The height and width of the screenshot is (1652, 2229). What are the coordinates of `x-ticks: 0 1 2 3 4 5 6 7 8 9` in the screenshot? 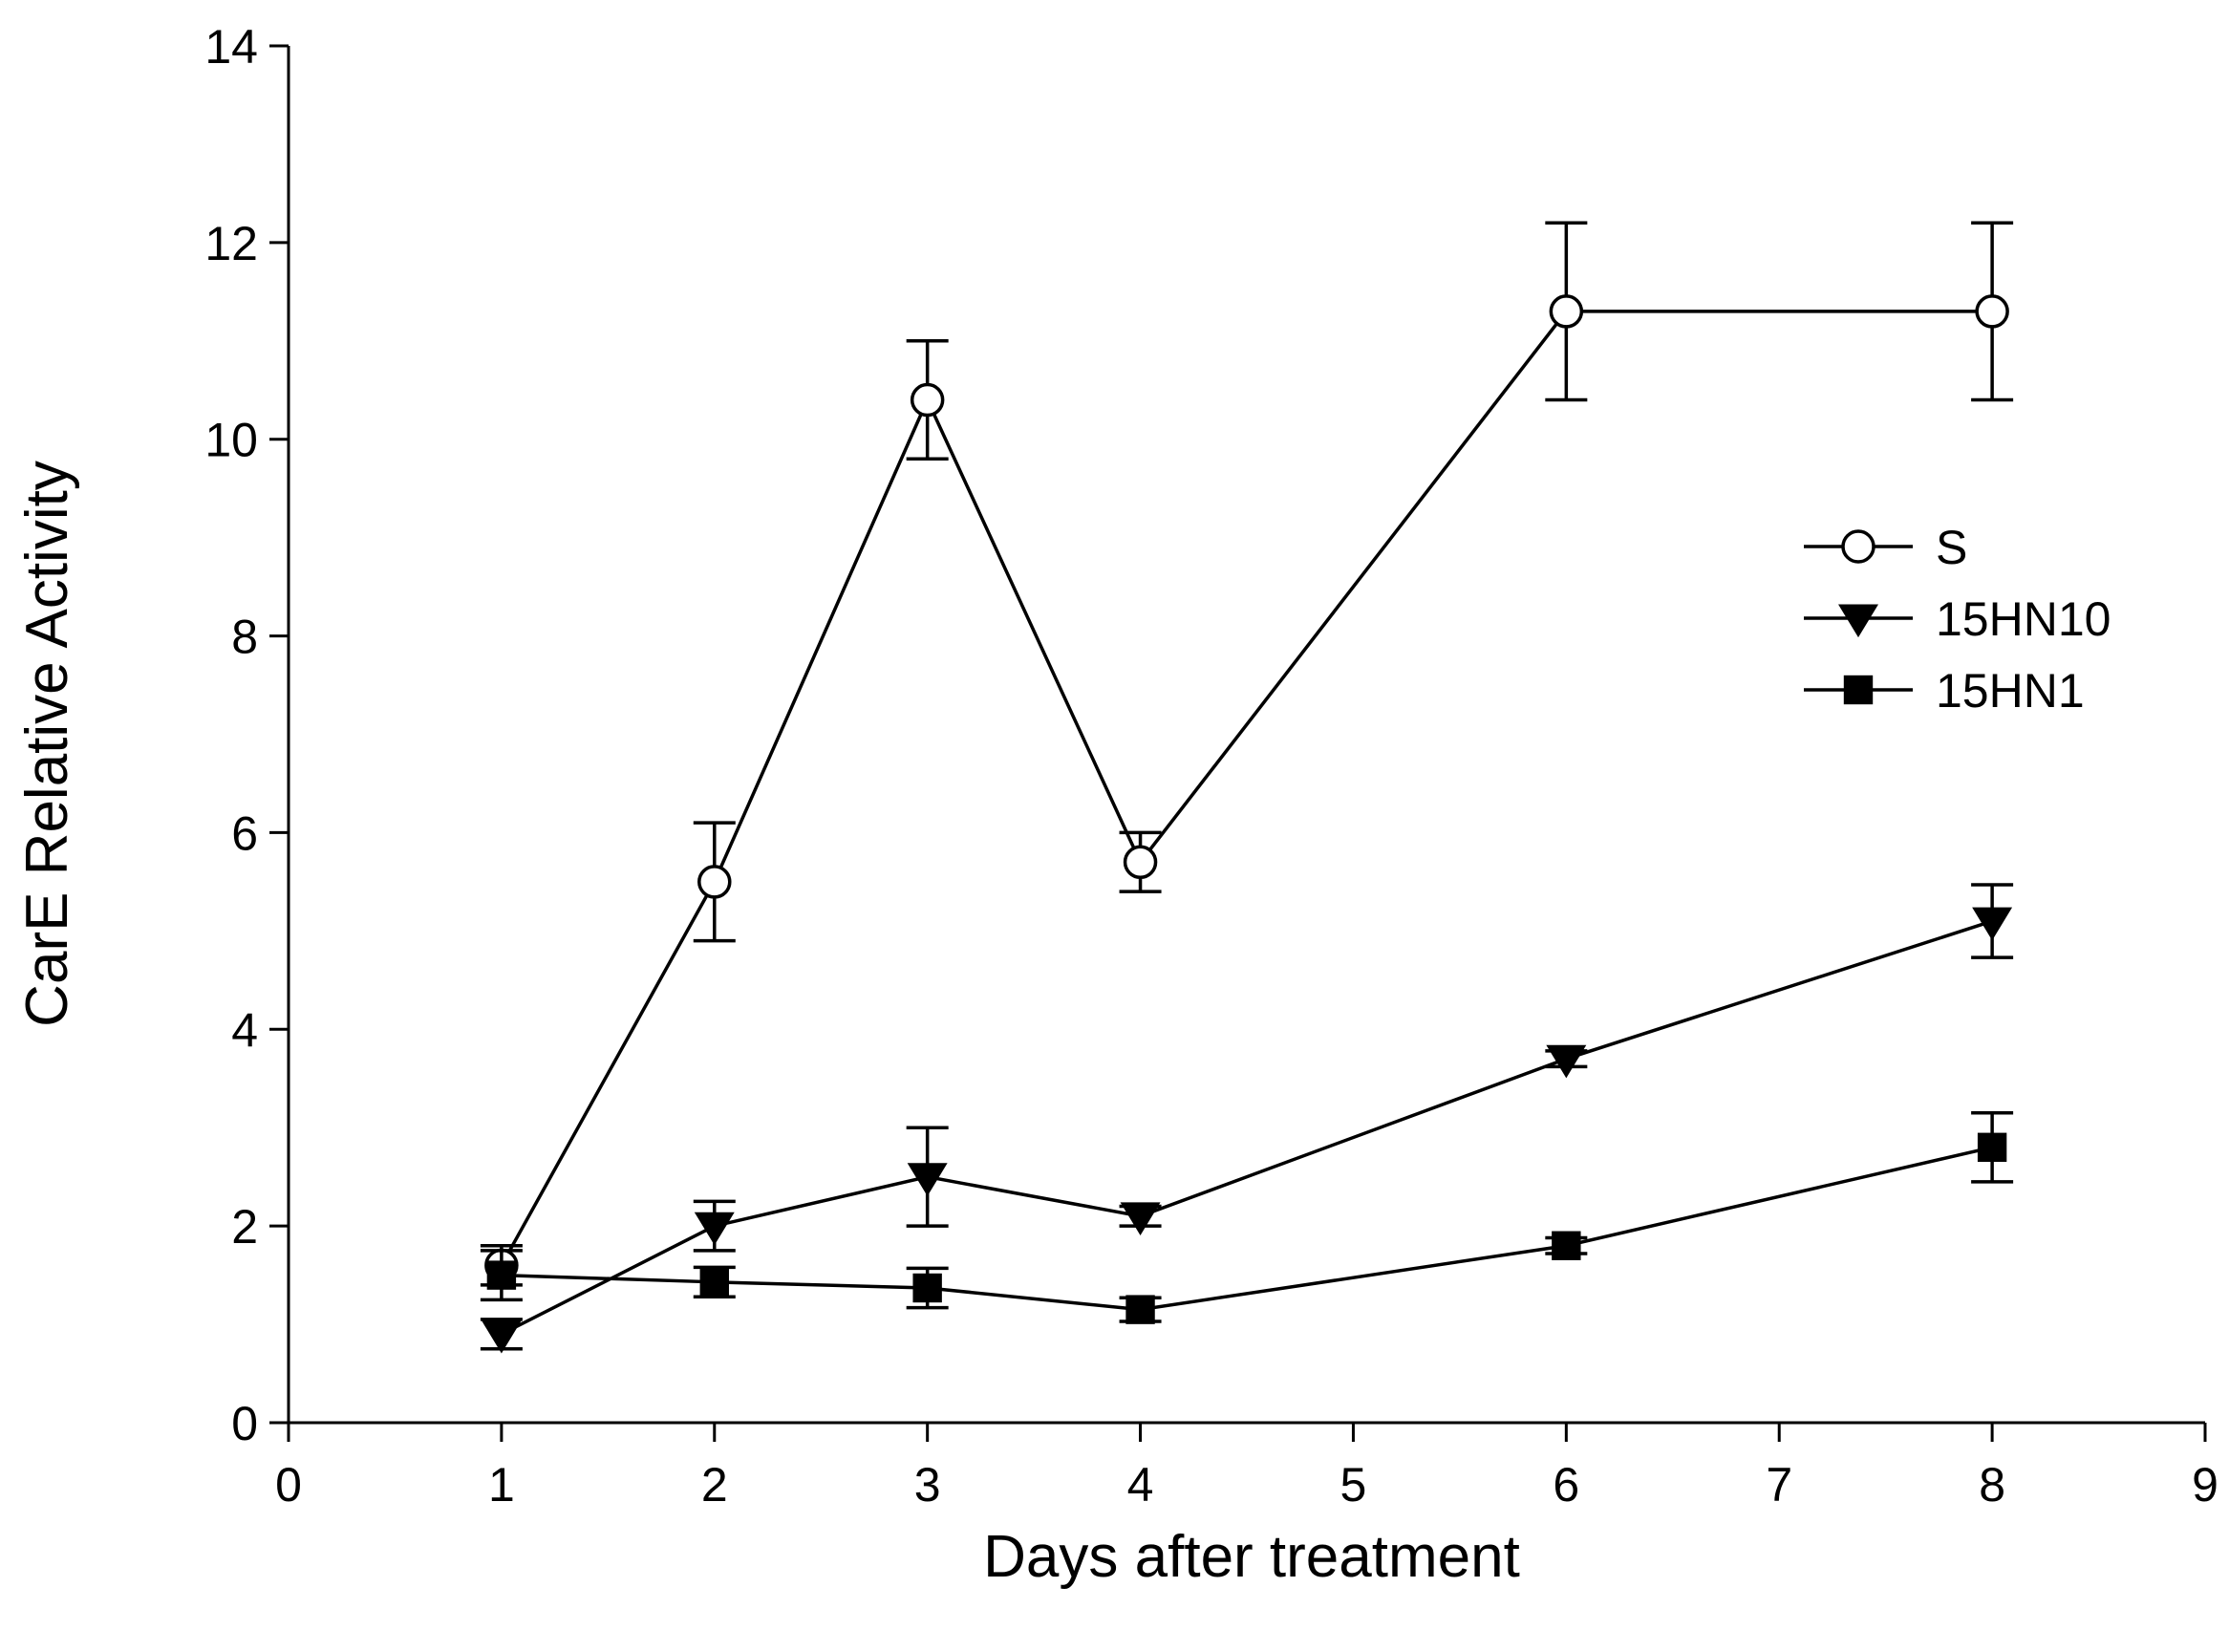 It's located at (1246, 1467).